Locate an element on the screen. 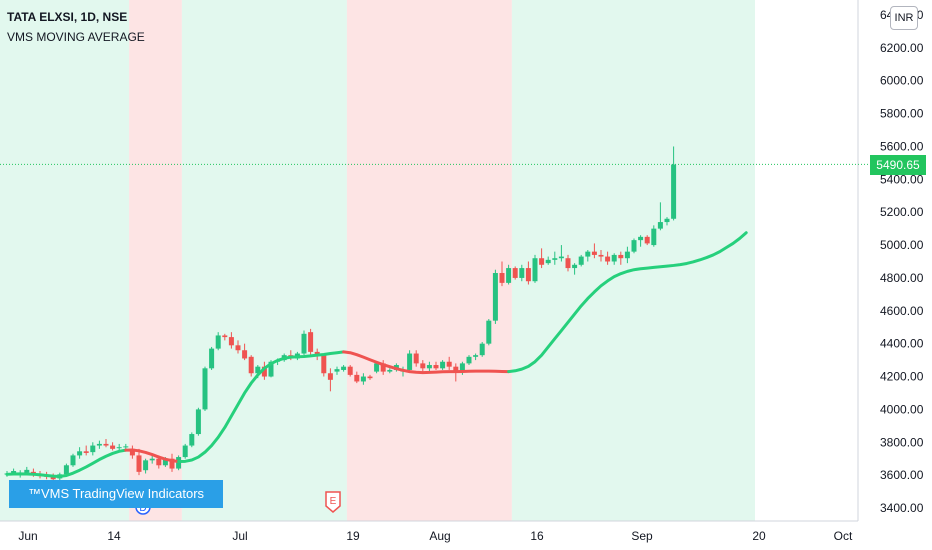 The image size is (932, 550). trend-zone-up is located at coordinates (65, 260).